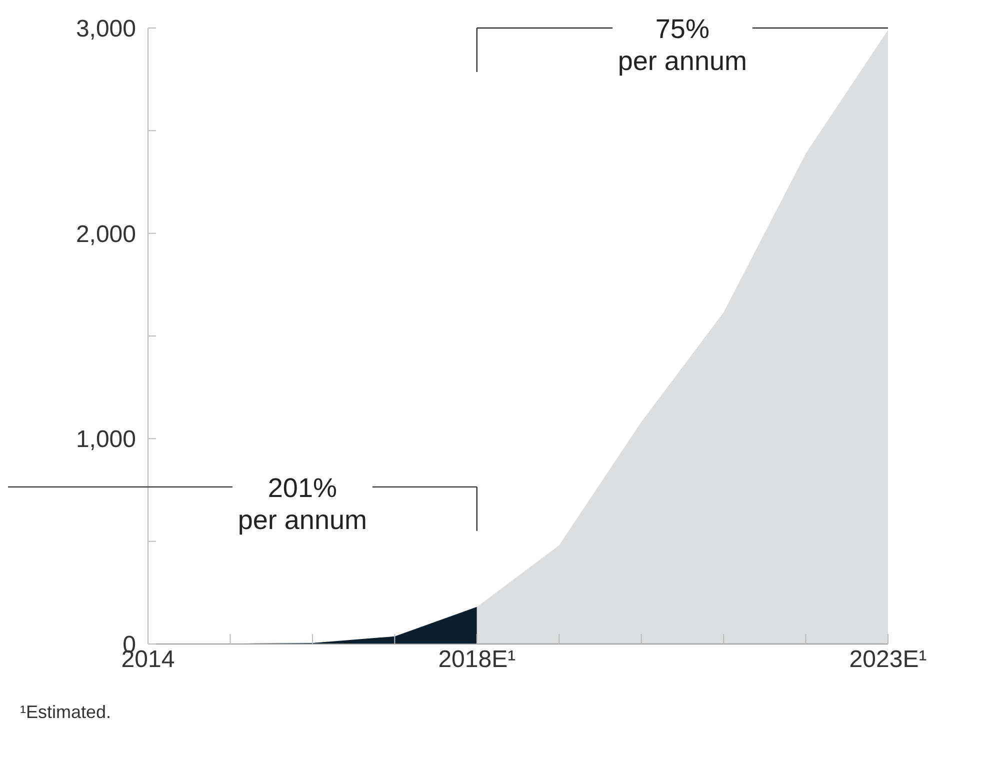  What do you see at coordinates (302, 503) in the screenshot?
I see `annotation: 201% per annum` at bounding box center [302, 503].